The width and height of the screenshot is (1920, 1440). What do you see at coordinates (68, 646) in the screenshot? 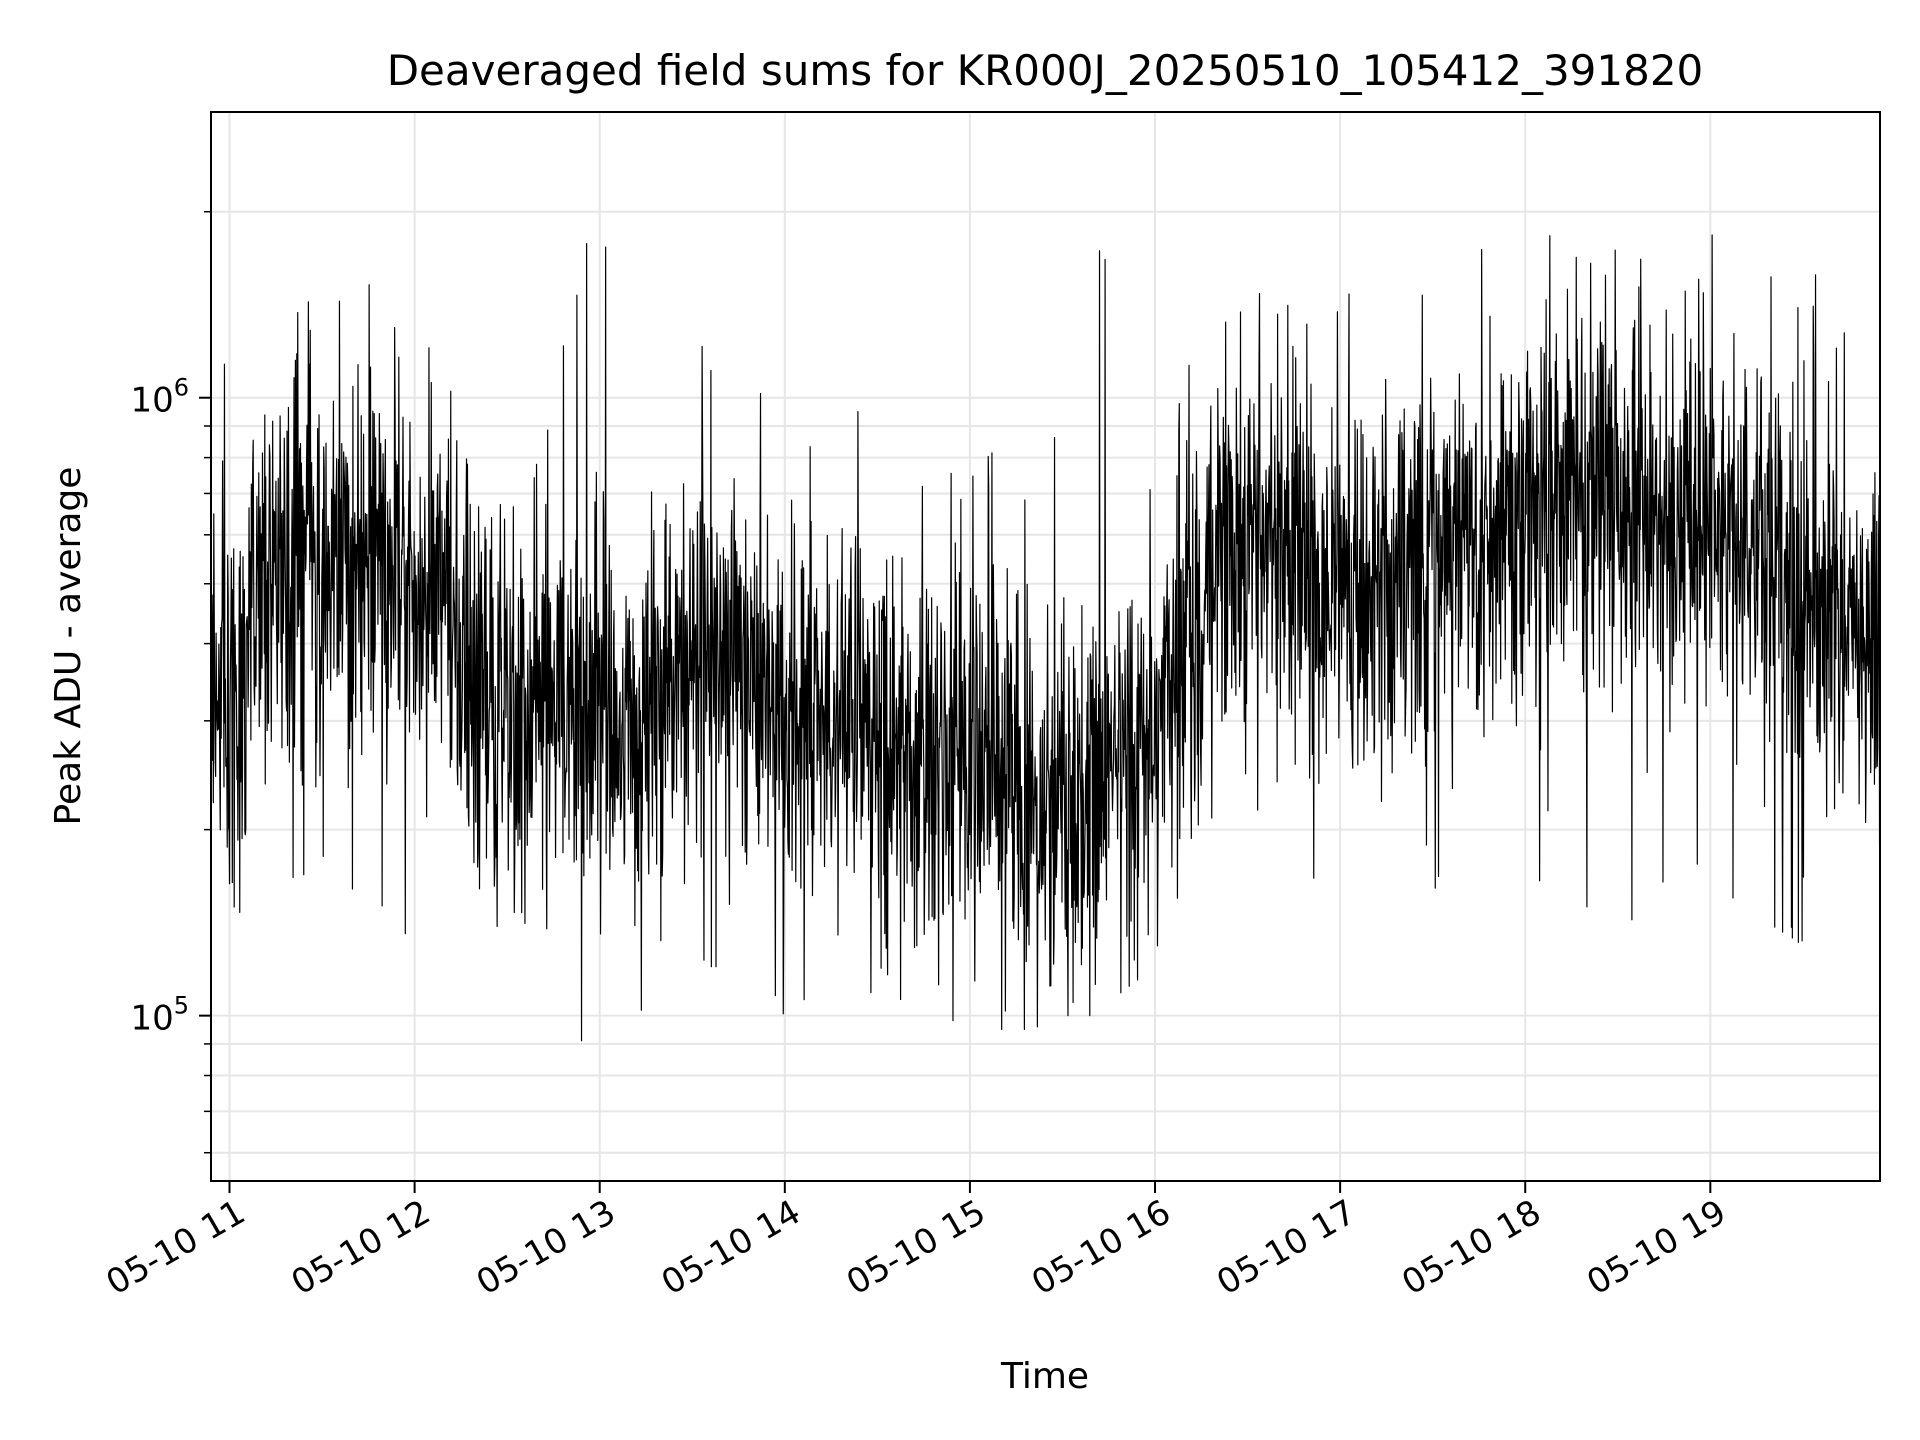
I see `y-axis-label: Peak ADU - average` at bounding box center [68, 646].